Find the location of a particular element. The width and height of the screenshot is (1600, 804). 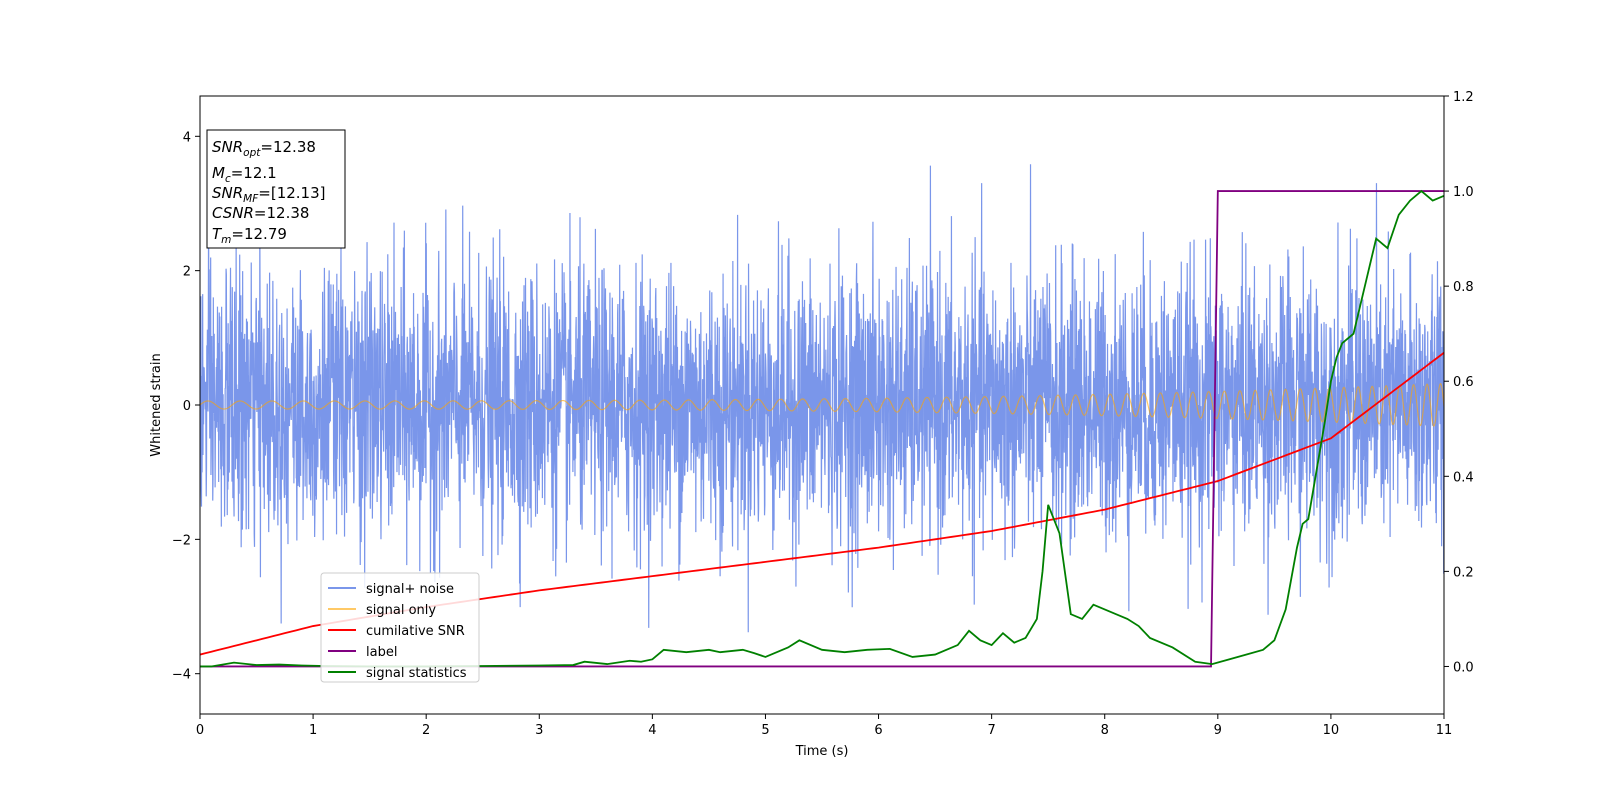

stats-annotation-line: Tm=12.79 is located at coordinates (249, 235).